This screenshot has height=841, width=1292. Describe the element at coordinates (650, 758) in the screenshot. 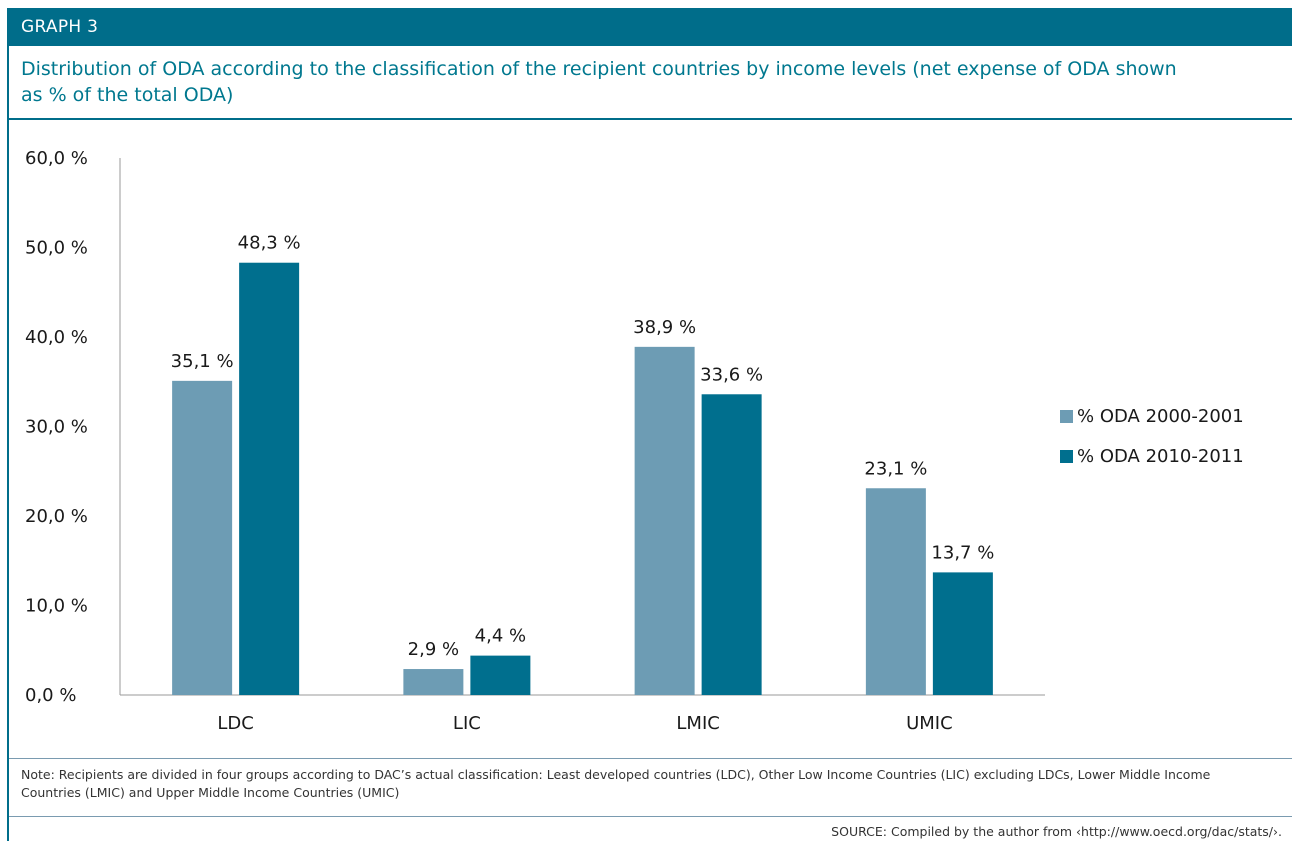

I see `note-divider` at that location.